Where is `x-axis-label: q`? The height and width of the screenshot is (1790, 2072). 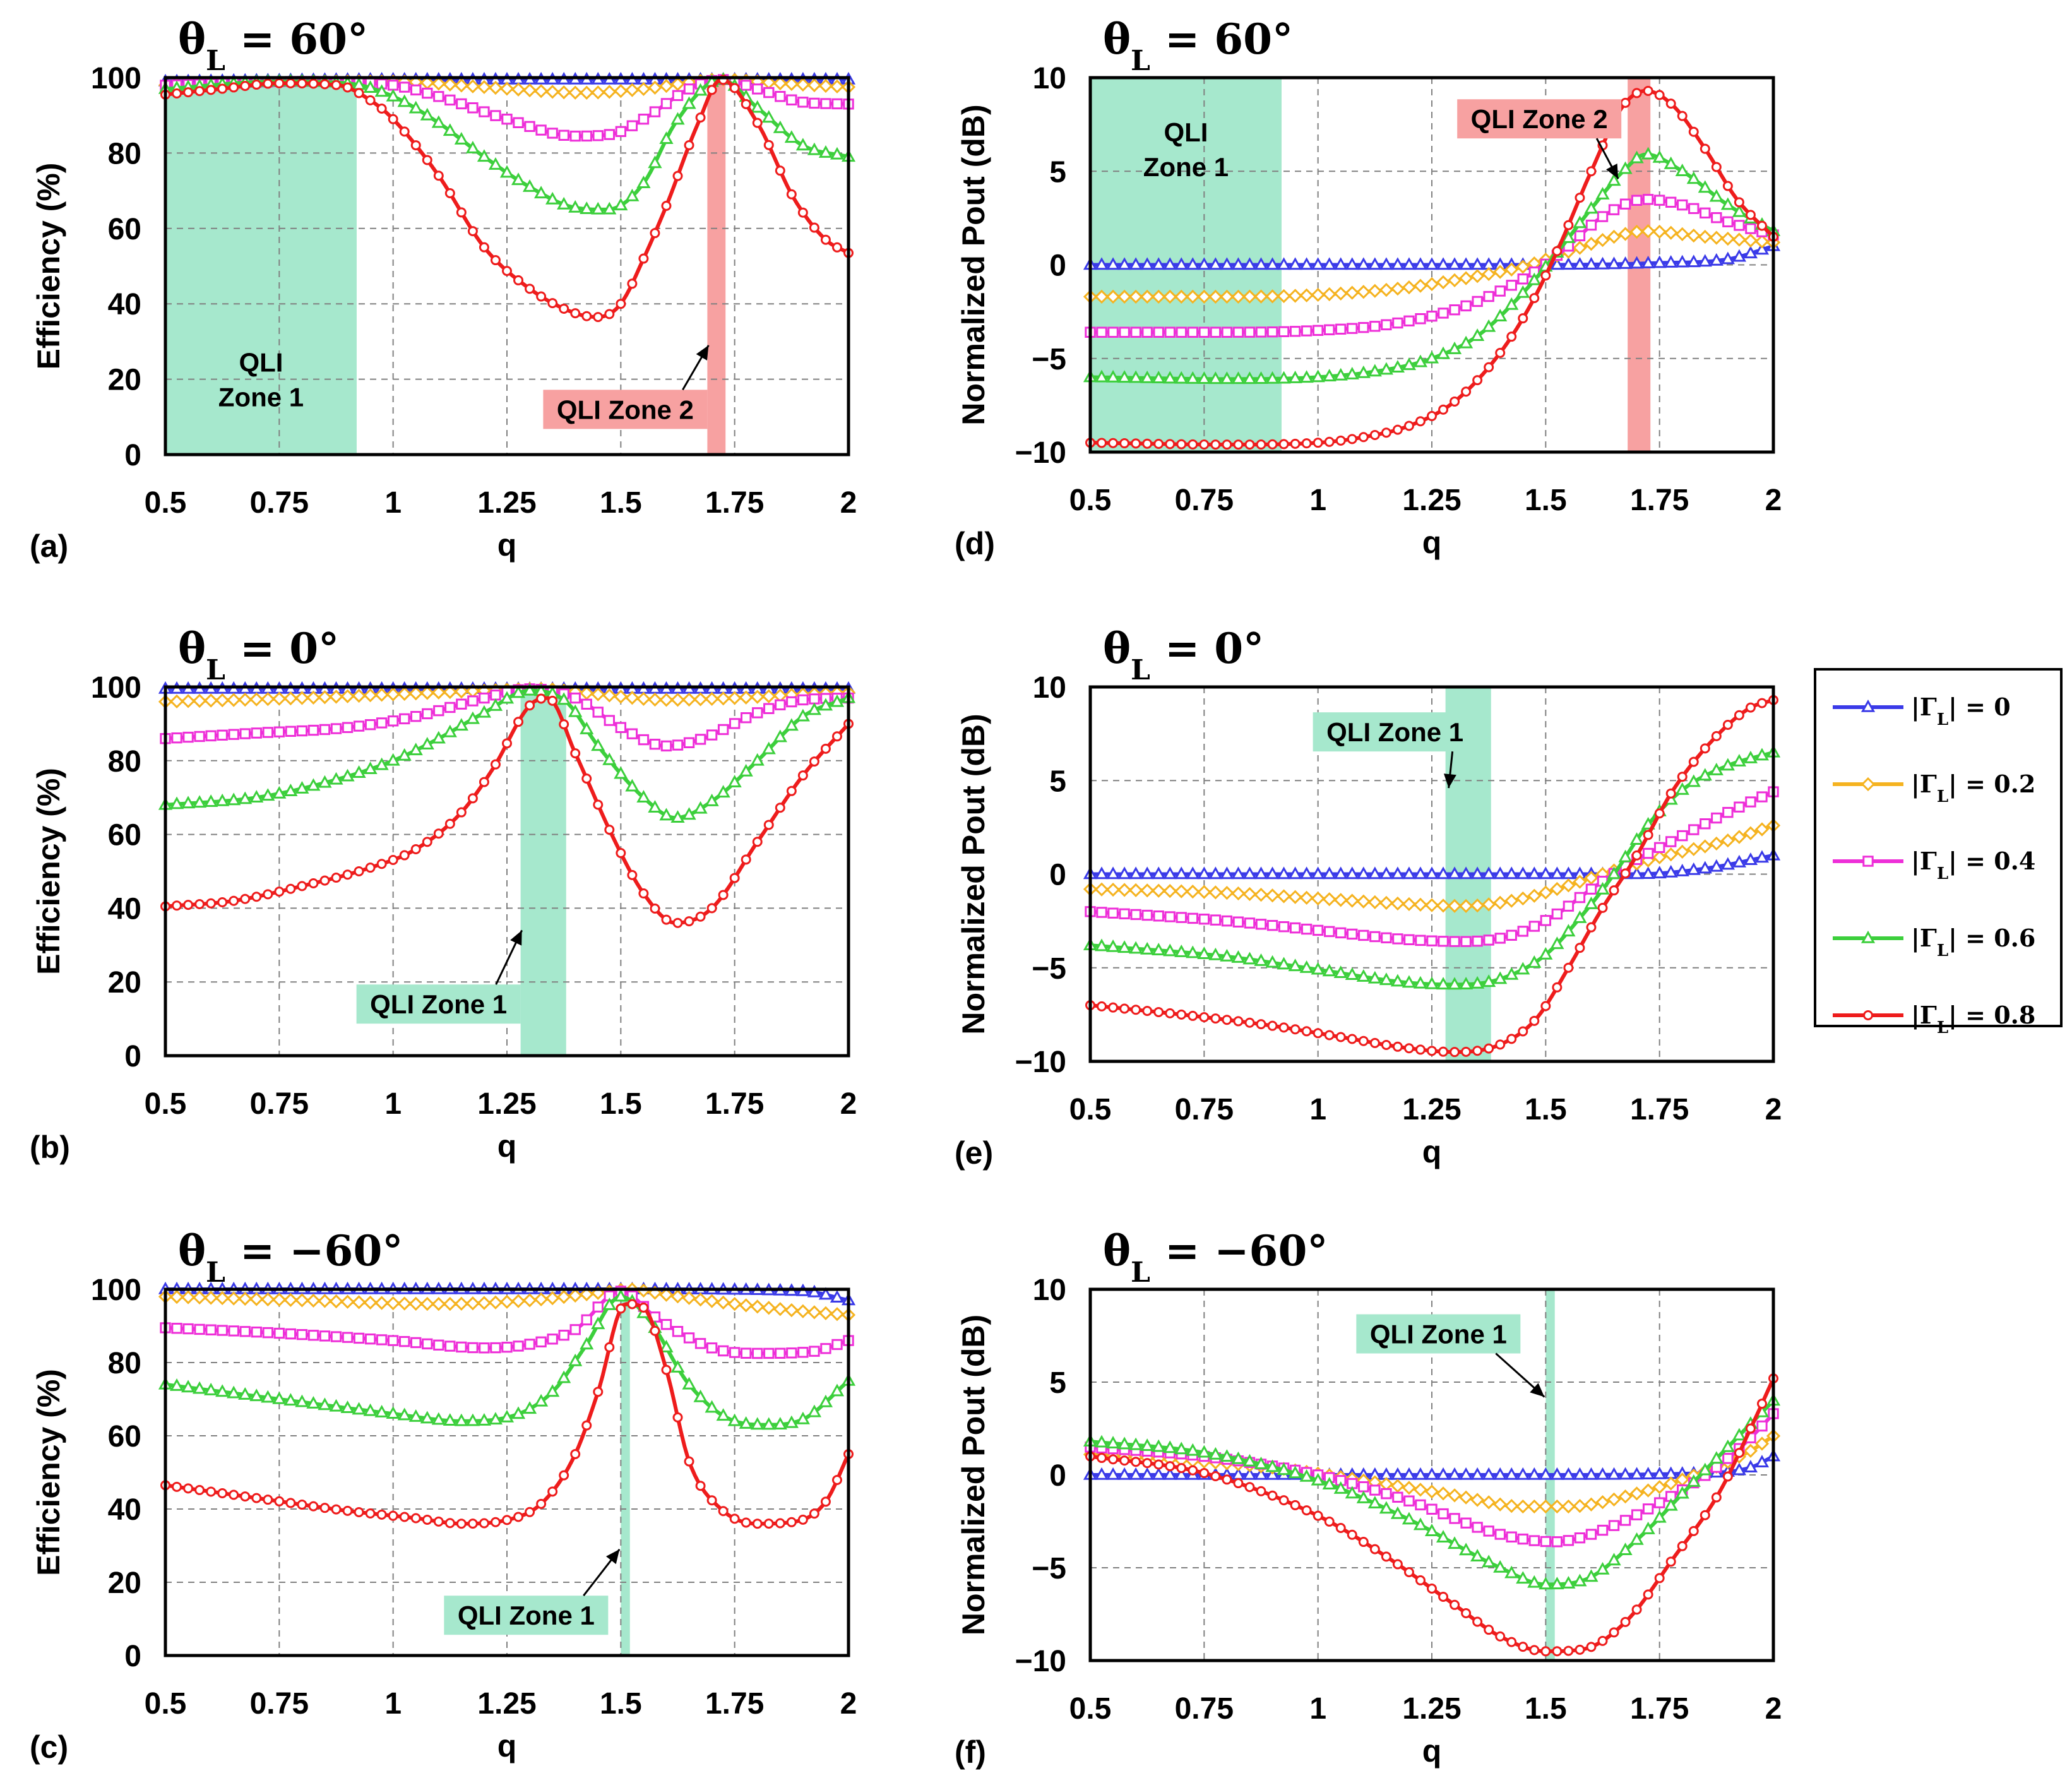
x-axis-label: q is located at coordinates (1432, 1751).